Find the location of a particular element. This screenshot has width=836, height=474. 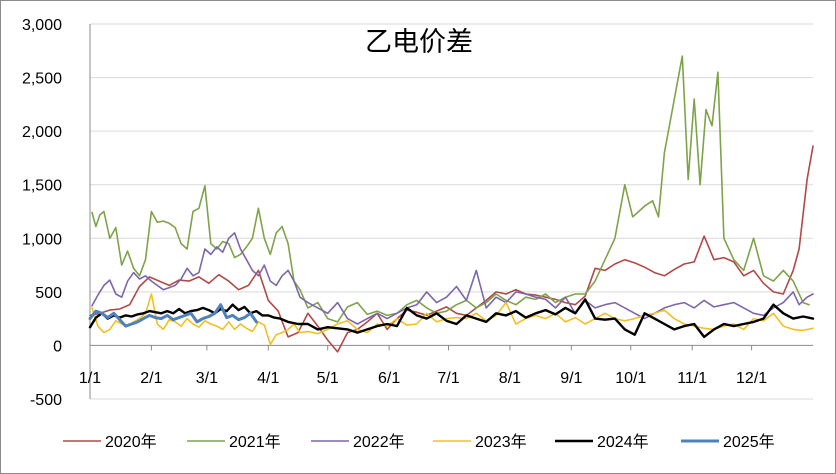

x-tick-label: 10/1 is located at coordinates (630, 378).